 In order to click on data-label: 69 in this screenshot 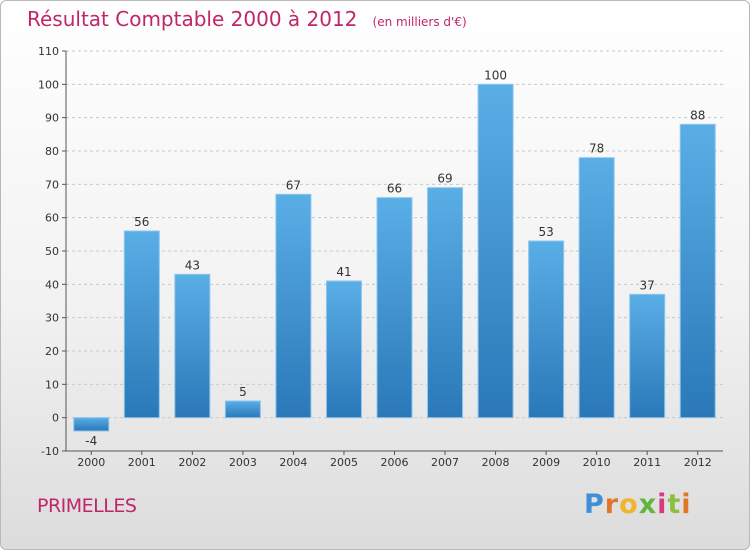, I will do `click(444, 179)`.